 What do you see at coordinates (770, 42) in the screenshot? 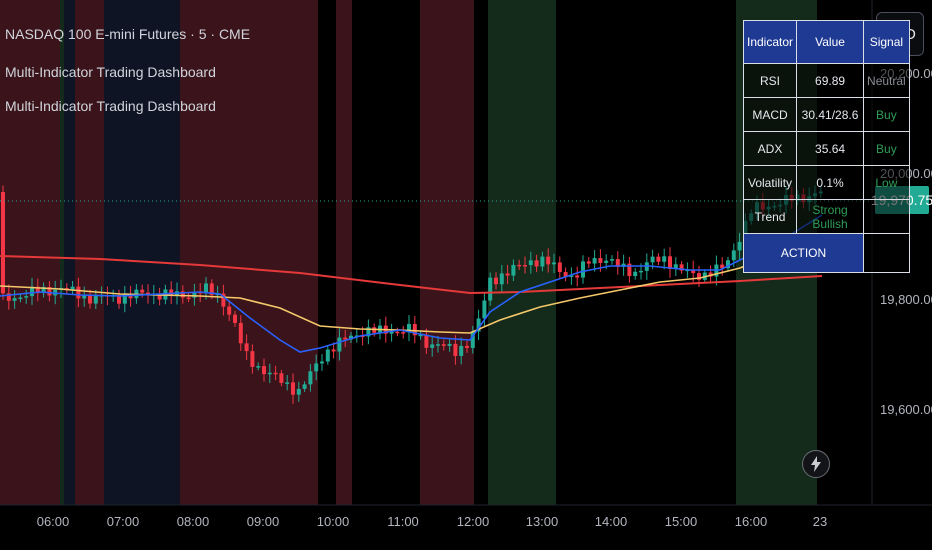
I see `dashboard-header-indicator: Indicator` at bounding box center [770, 42].